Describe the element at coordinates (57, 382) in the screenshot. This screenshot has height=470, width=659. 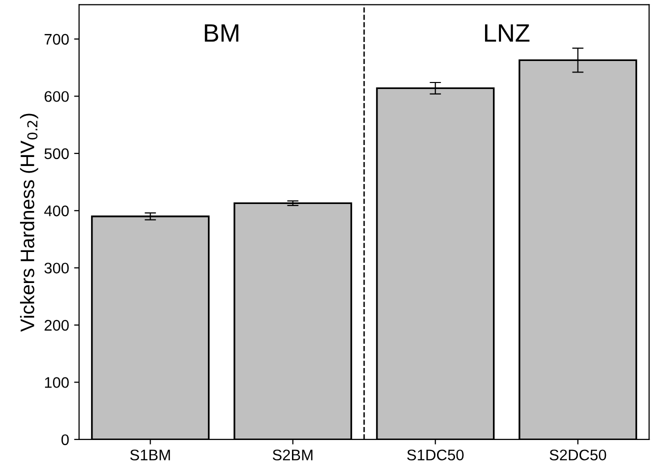
I see `y-tick-label: 100` at that location.